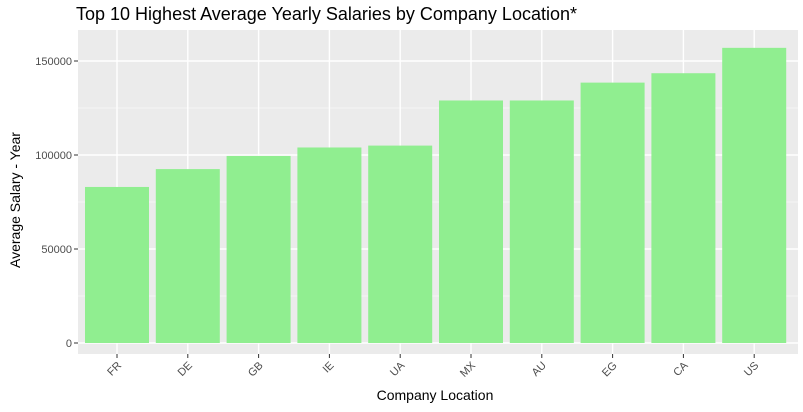 This screenshot has width=803, height=412. Describe the element at coordinates (751, 369) in the screenshot. I see `x-tick-label: US` at that location.